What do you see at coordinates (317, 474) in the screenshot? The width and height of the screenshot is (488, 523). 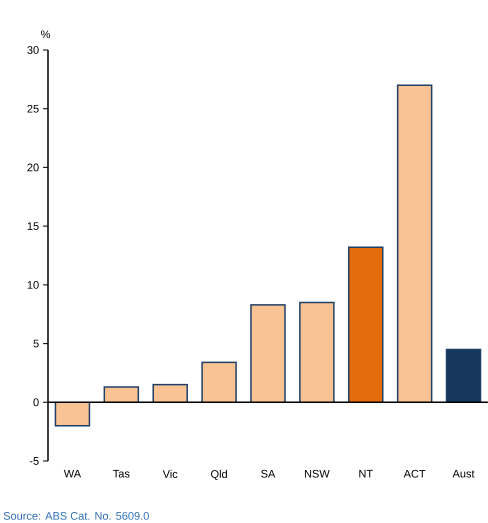 I see `x-tick-label: NSW` at bounding box center [317, 474].